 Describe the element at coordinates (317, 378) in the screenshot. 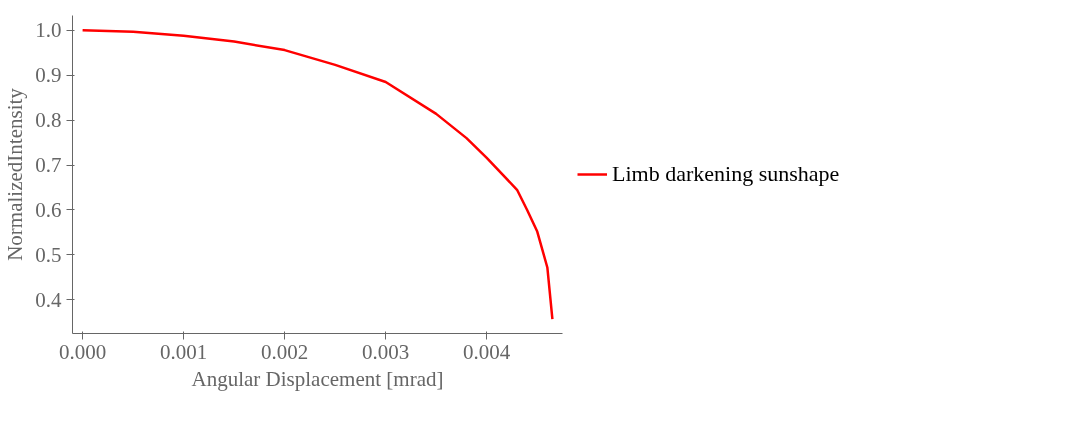

I see `x-axis-title: Angular Displacement [mrad]` at that location.